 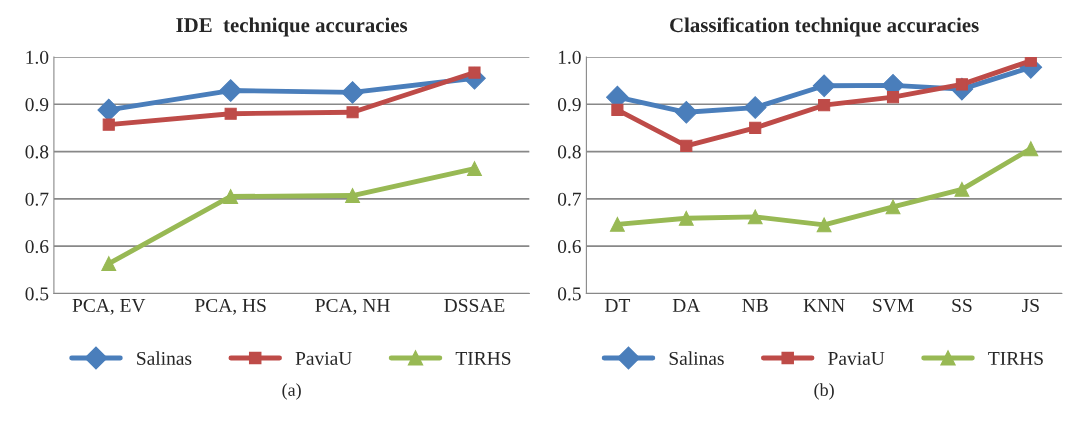 I want to click on x-tick-label: NB, so click(x=755, y=305).